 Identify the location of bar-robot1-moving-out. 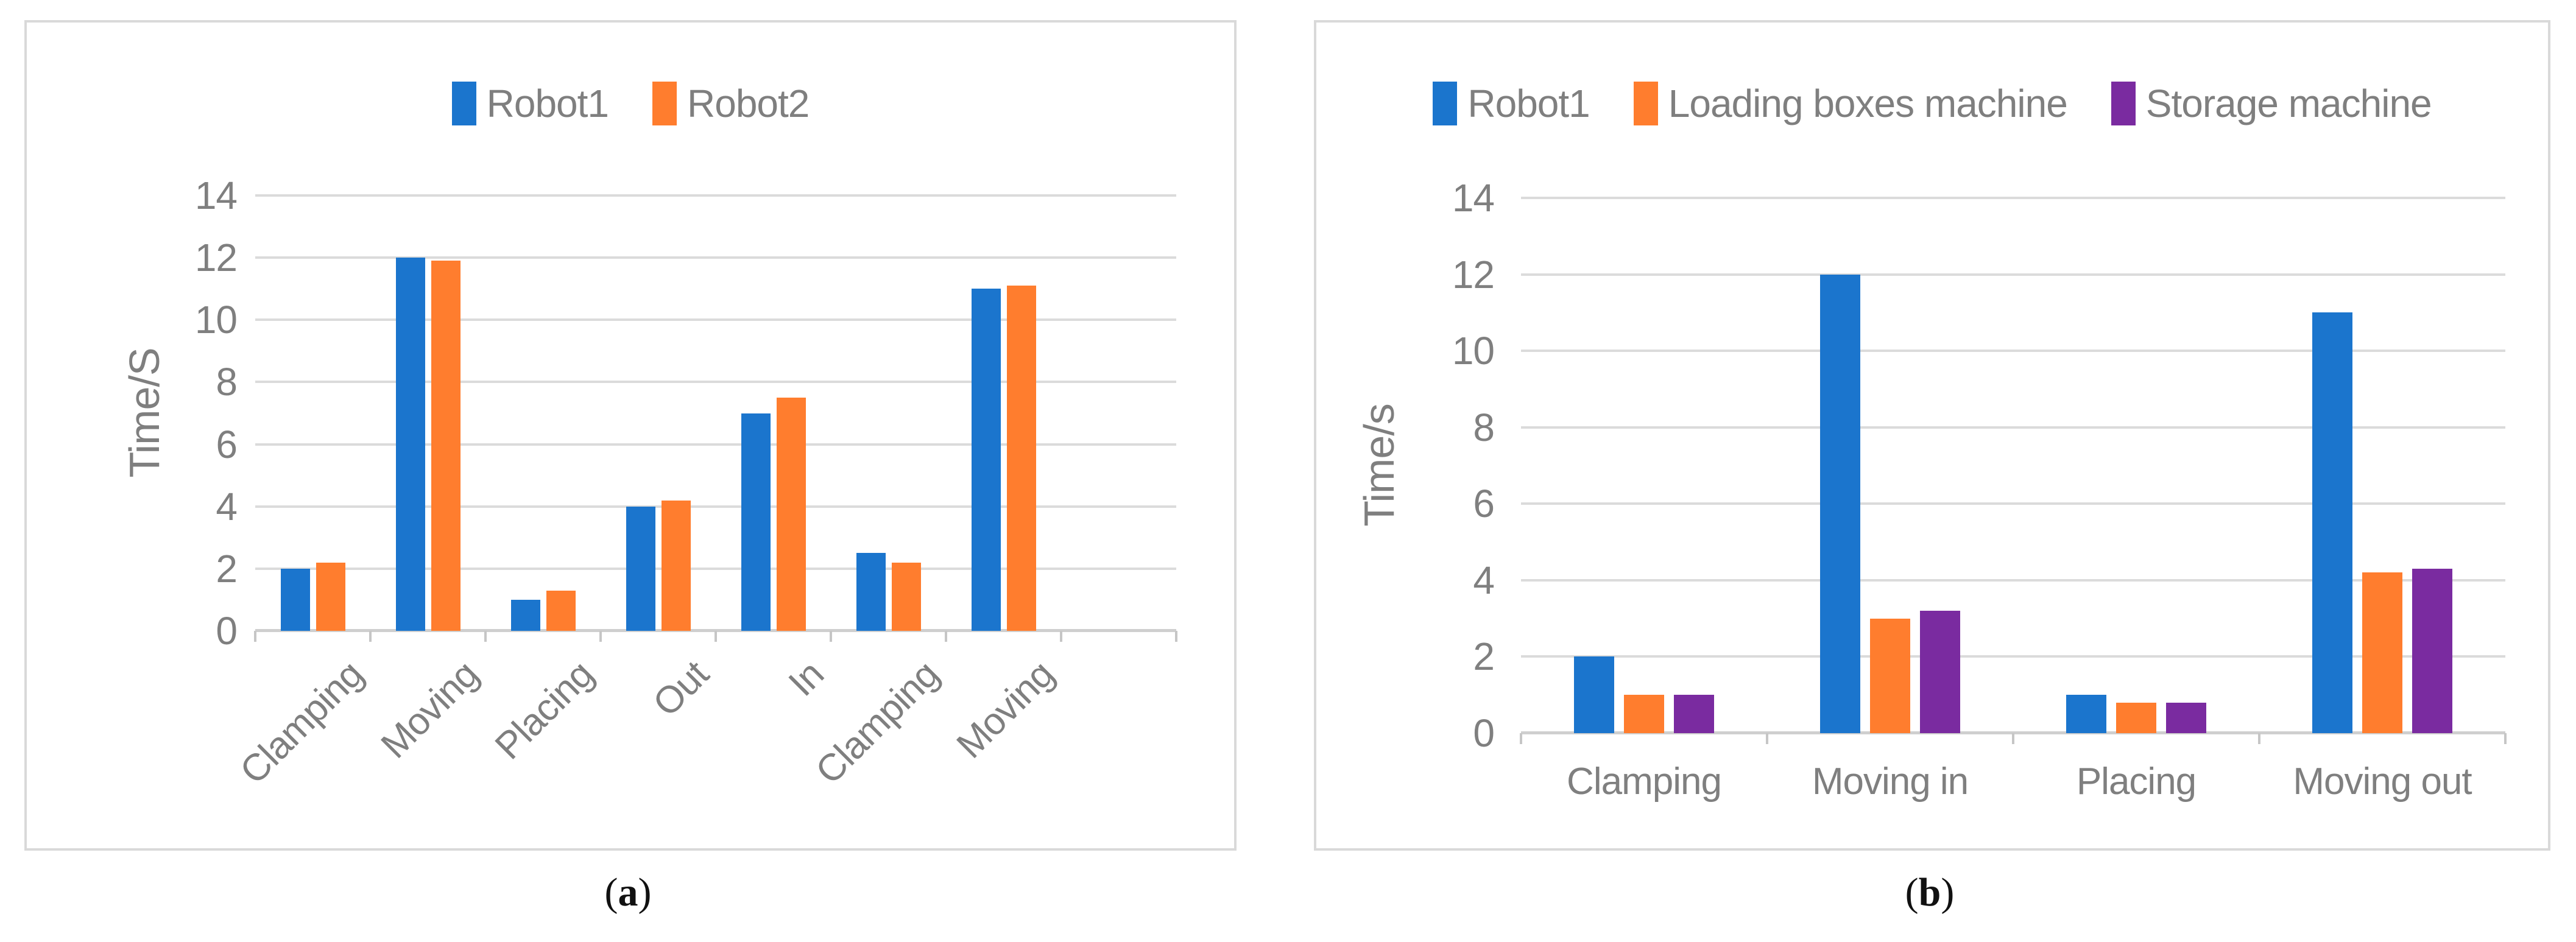
(2332, 522).